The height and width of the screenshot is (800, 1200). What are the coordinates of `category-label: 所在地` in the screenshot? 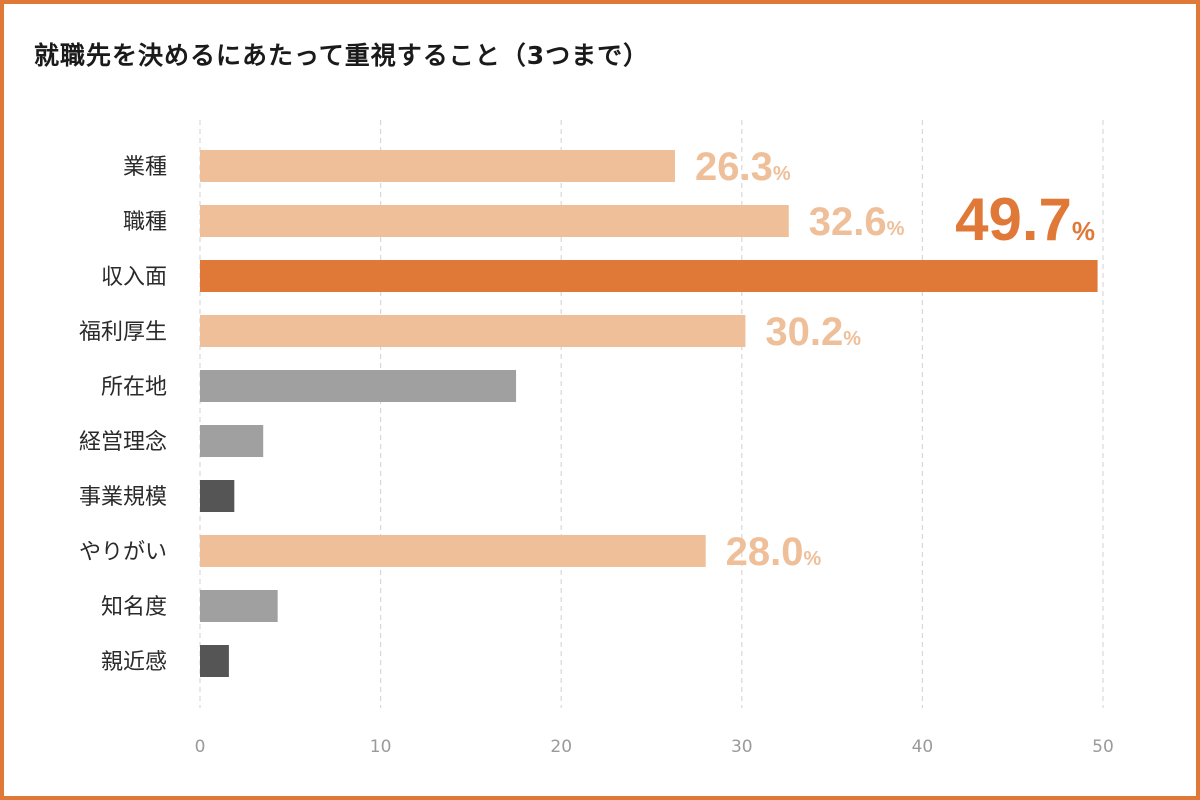 It's located at (134, 387).